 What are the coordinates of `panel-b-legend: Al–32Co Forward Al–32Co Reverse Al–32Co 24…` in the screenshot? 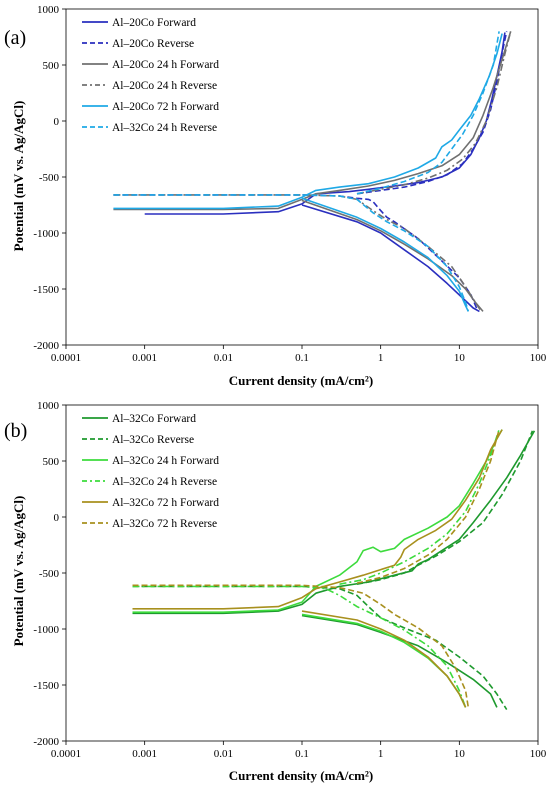 It's located at (150, 471).